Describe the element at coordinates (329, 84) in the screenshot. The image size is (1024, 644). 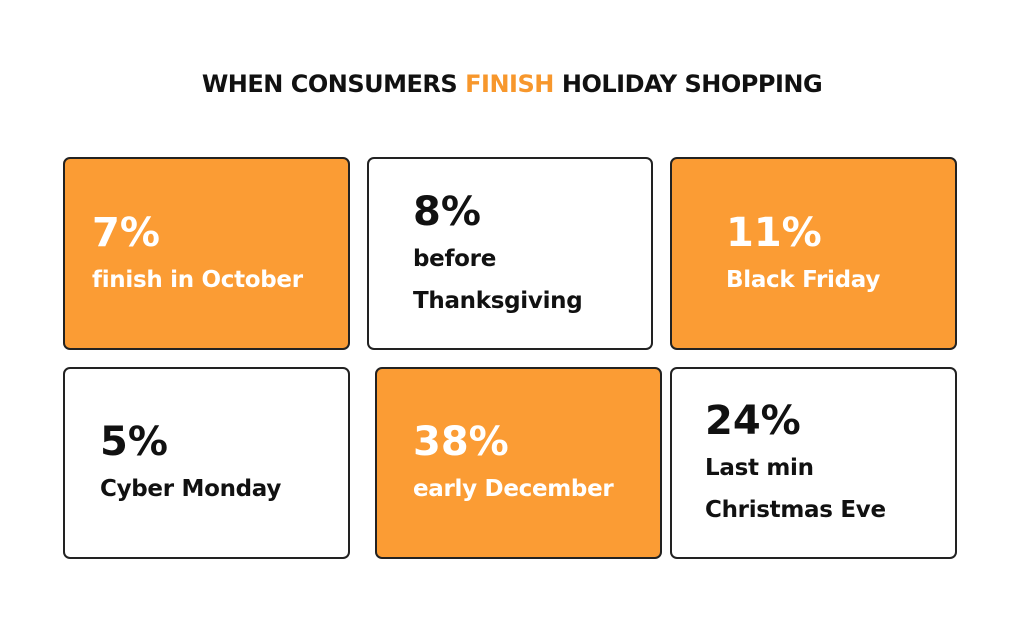
I see `title-text: WHEN CONSUMERS` at that location.